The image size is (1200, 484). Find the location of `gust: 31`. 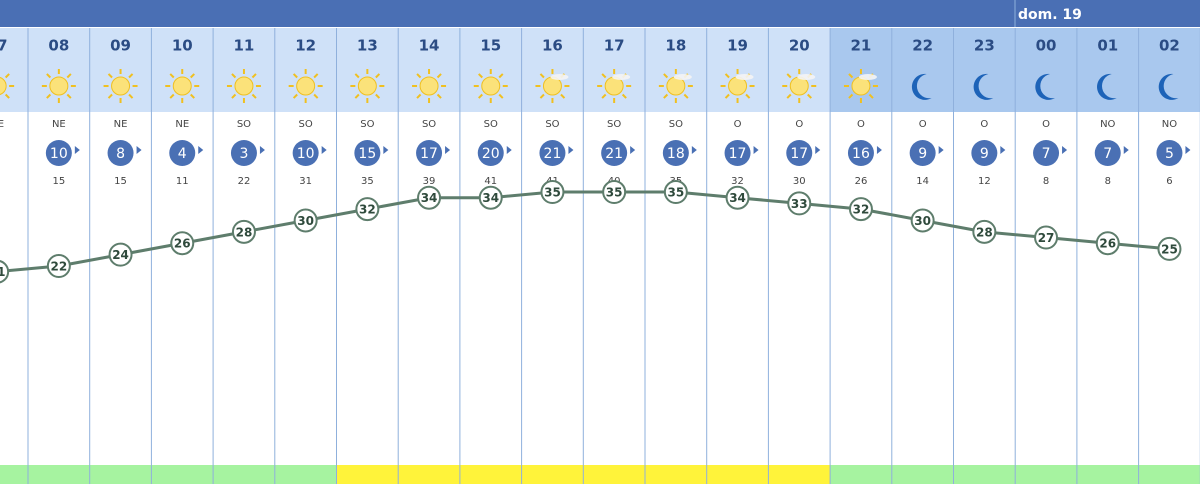

gust: 31 is located at coordinates (305, 181).